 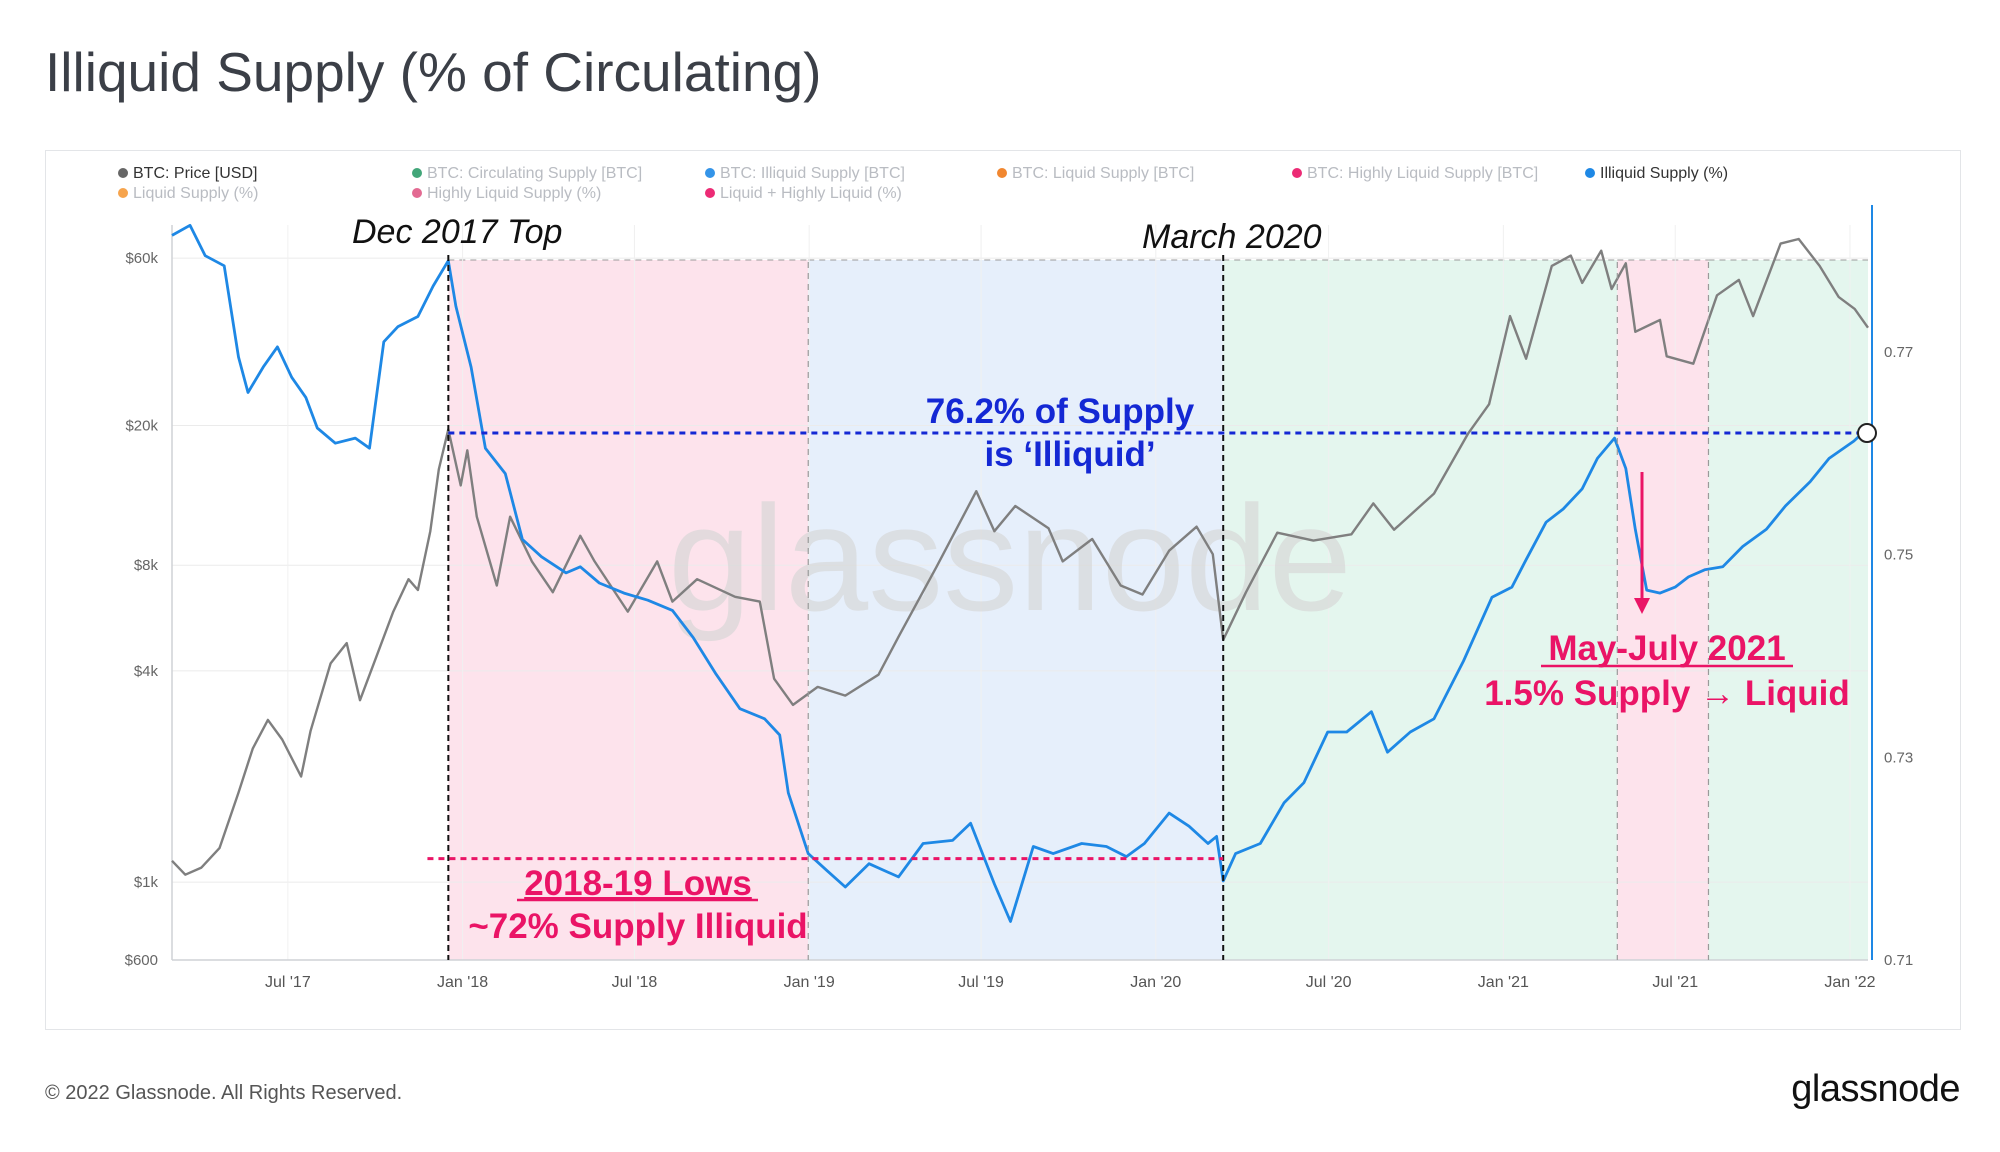 I want to click on y-tick-label-right: 0.73, so click(x=1898, y=757).